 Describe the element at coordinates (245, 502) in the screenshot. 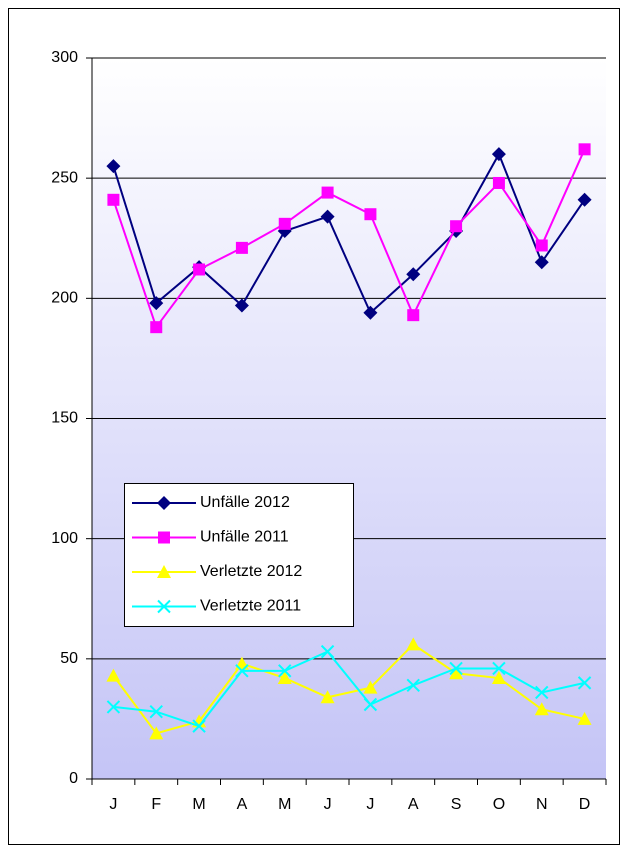

I see `legend-label: Unfälle 2012` at that location.